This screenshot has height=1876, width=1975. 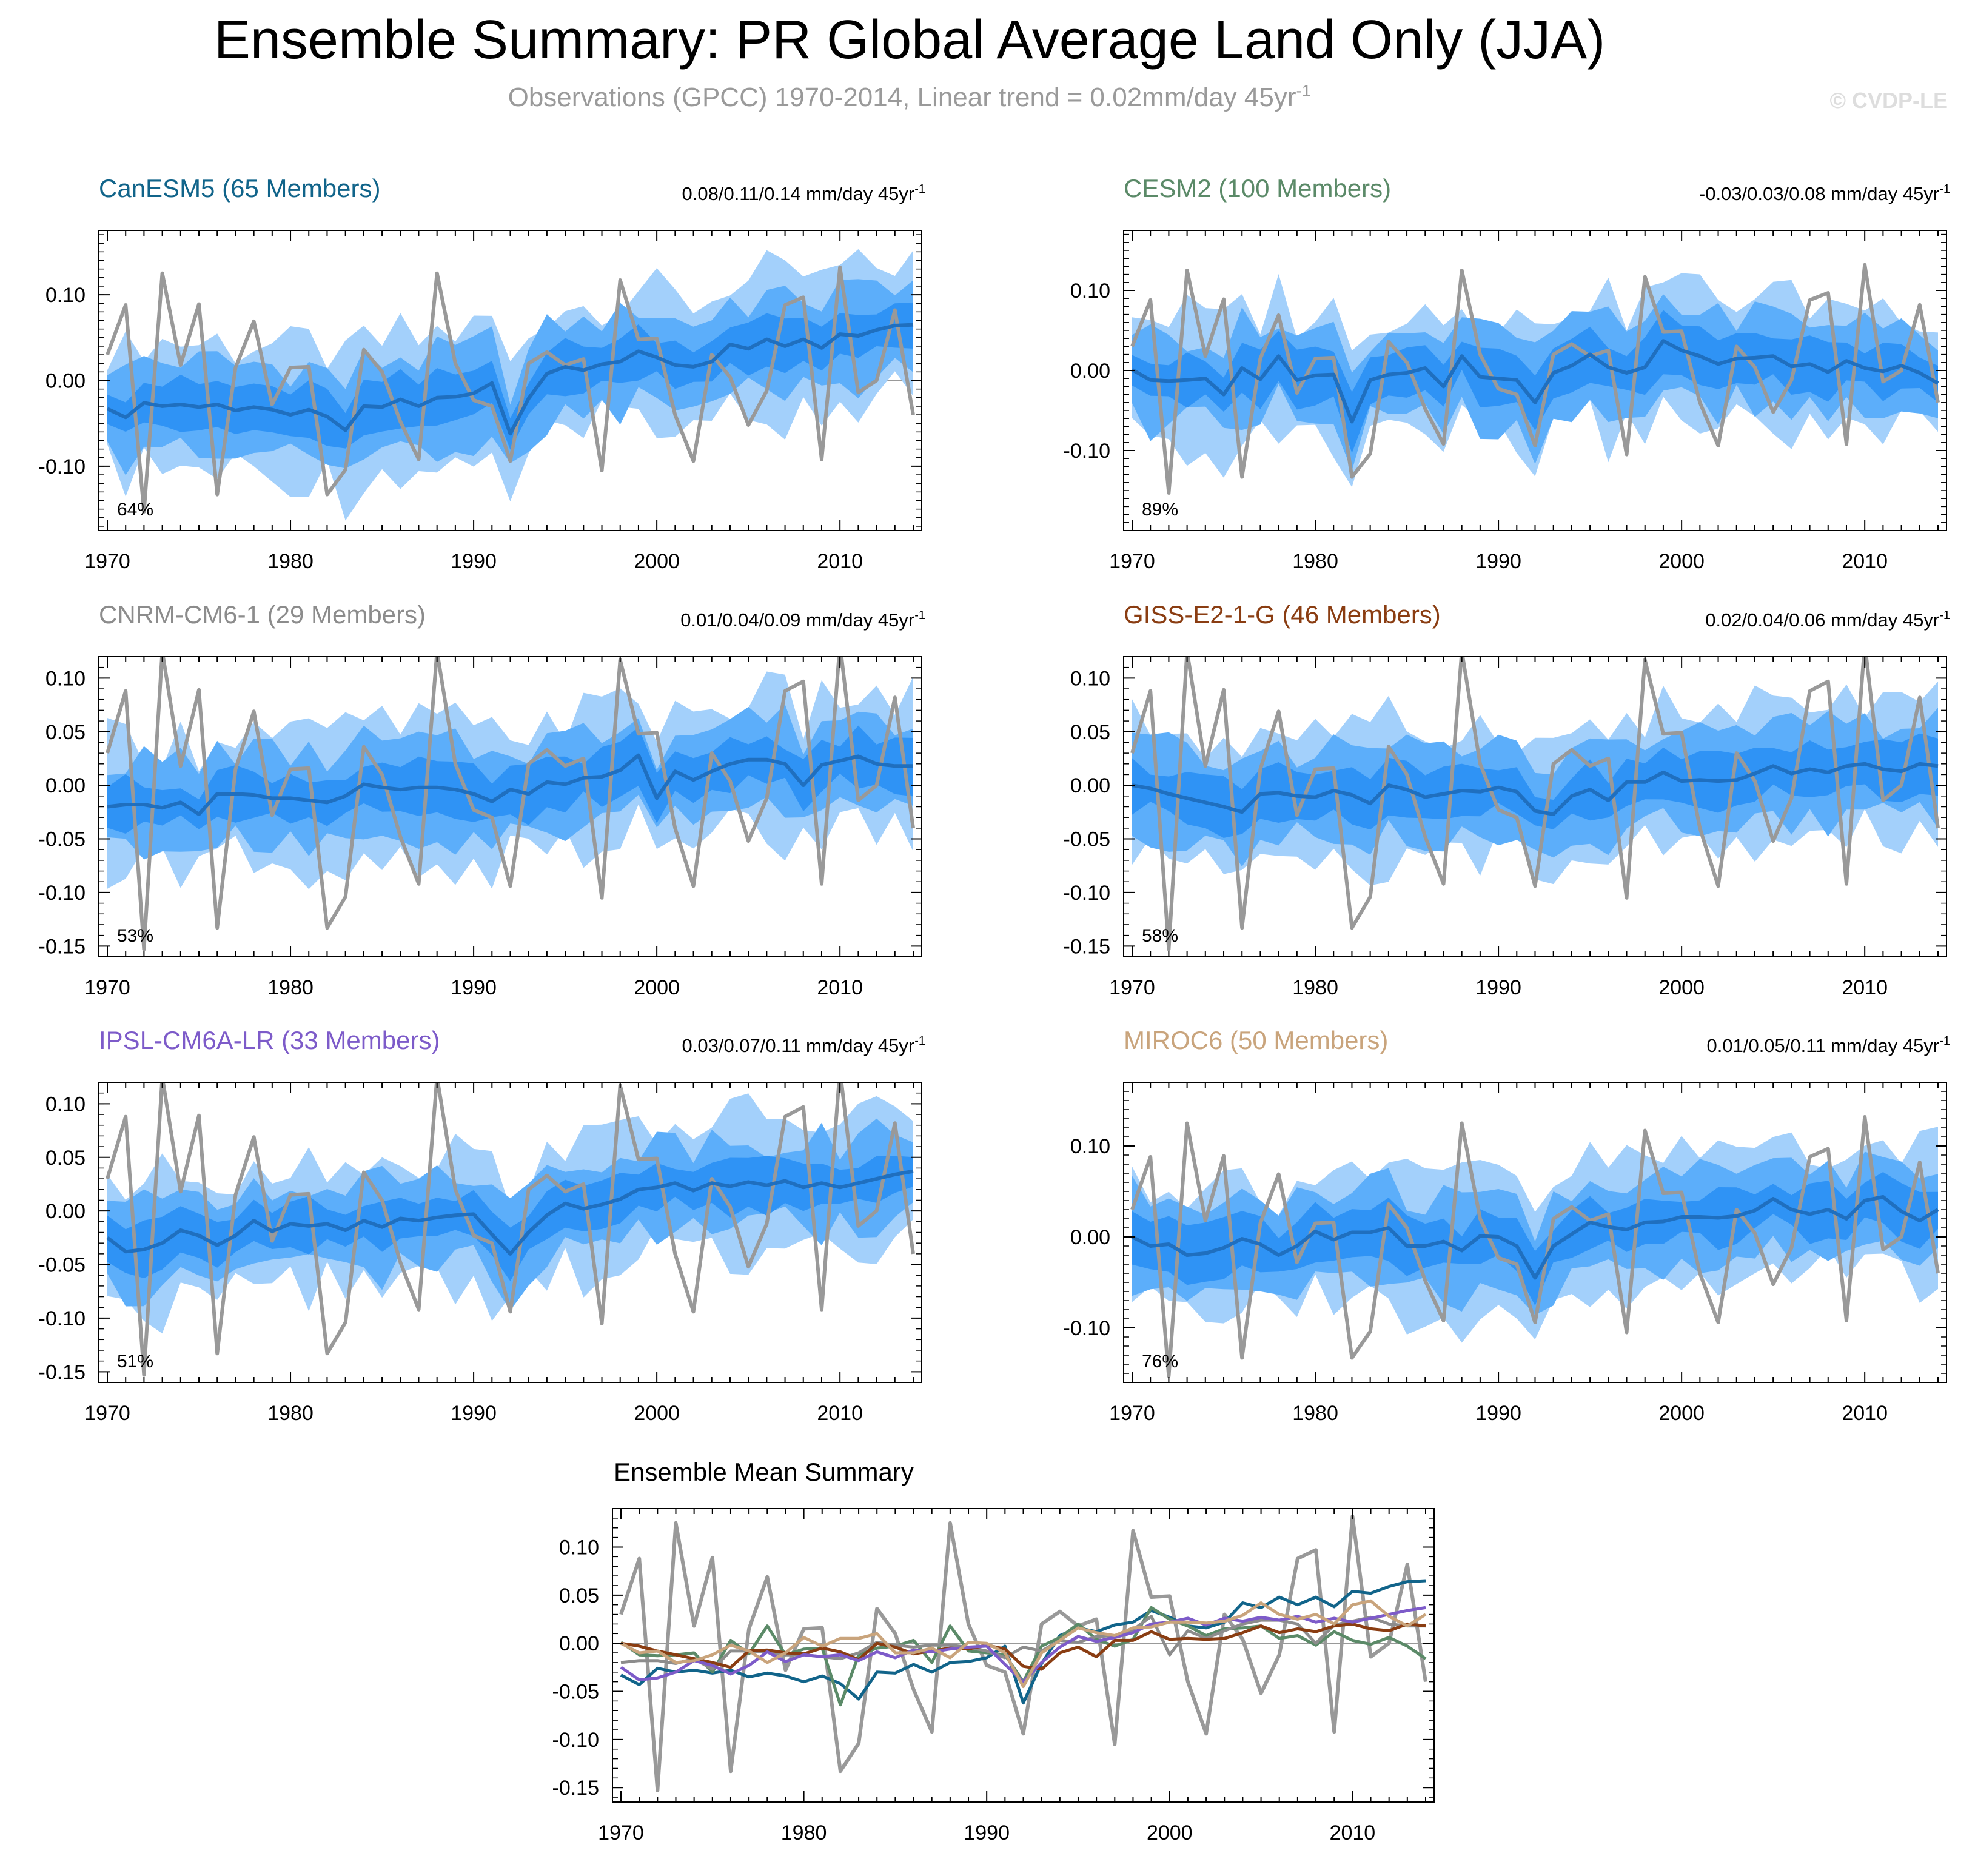 What do you see at coordinates (1829, 1045) in the screenshot?
I see `trend-label: 0.01/0.05/0.11 mm/day 45yr-1` at bounding box center [1829, 1045].